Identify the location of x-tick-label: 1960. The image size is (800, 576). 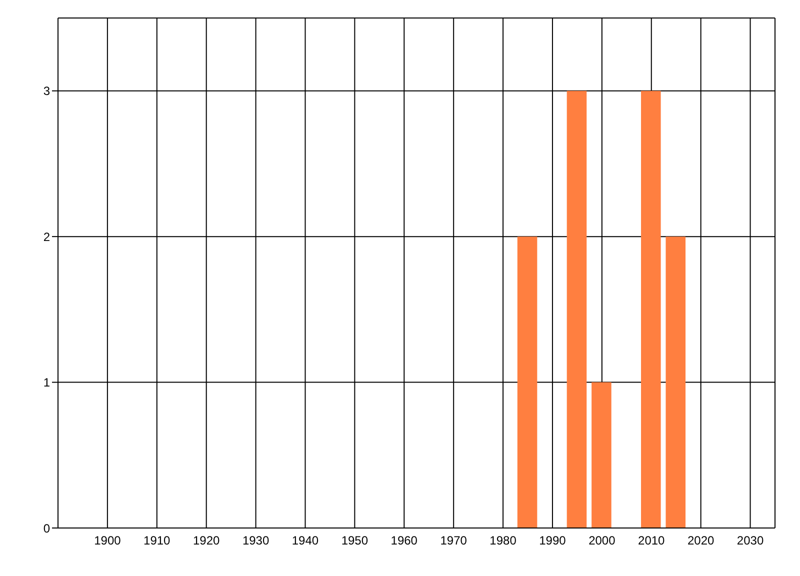
(404, 541).